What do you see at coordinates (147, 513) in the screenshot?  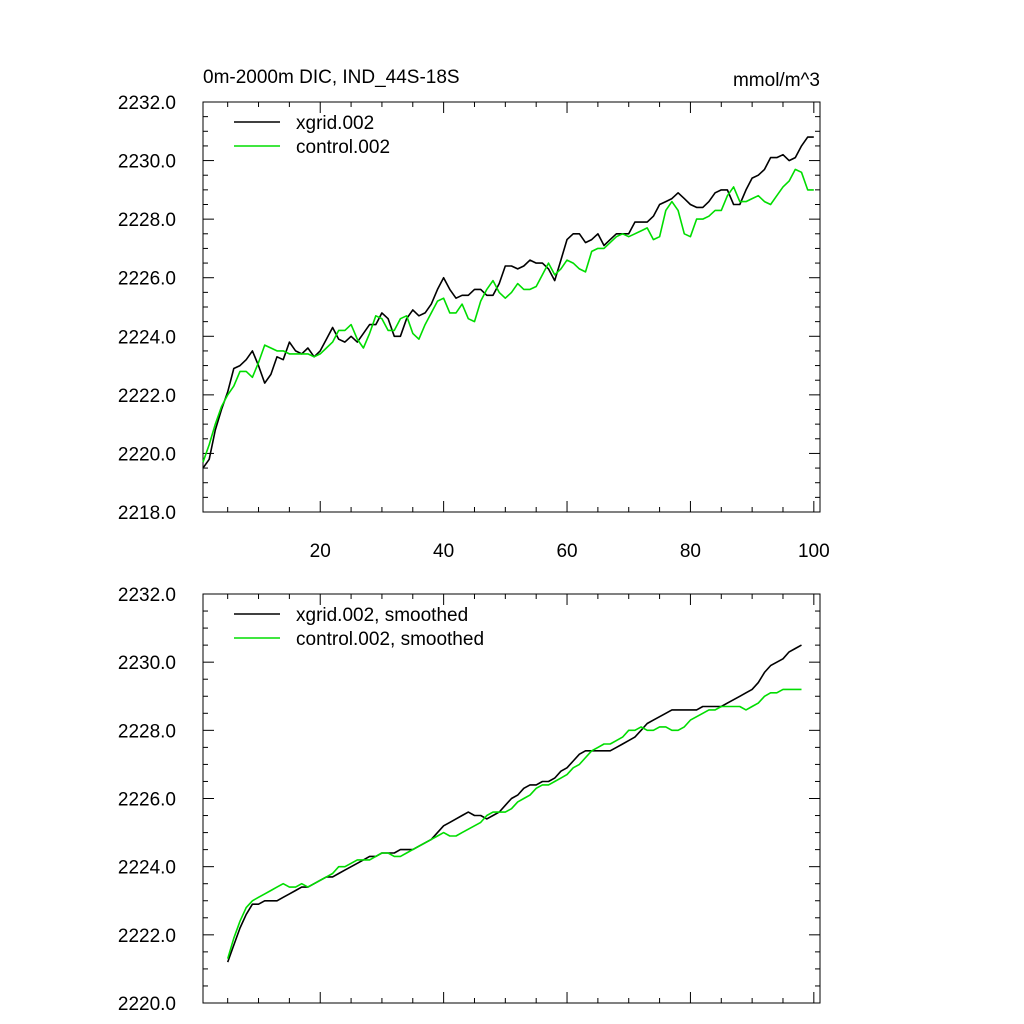 I see `top-y-tick-label: 2218.0` at bounding box center [147, 513].